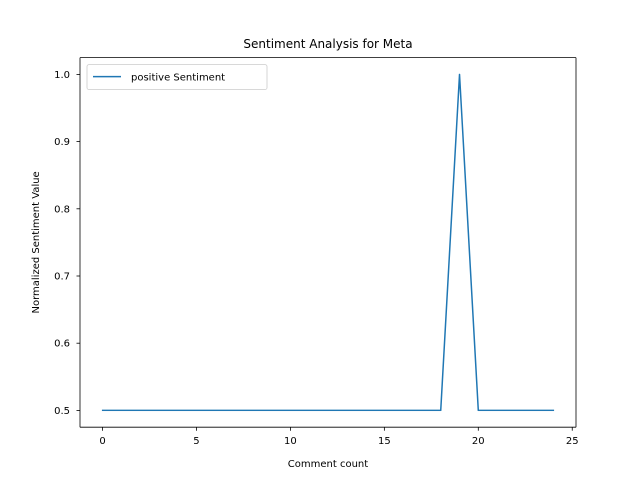 The height and width of the screenshot is (480, 640). What do you see at coordinates (572, 441) in the screenshot?
I see `x-tick-label: 25` at bounding box center [572, 441].